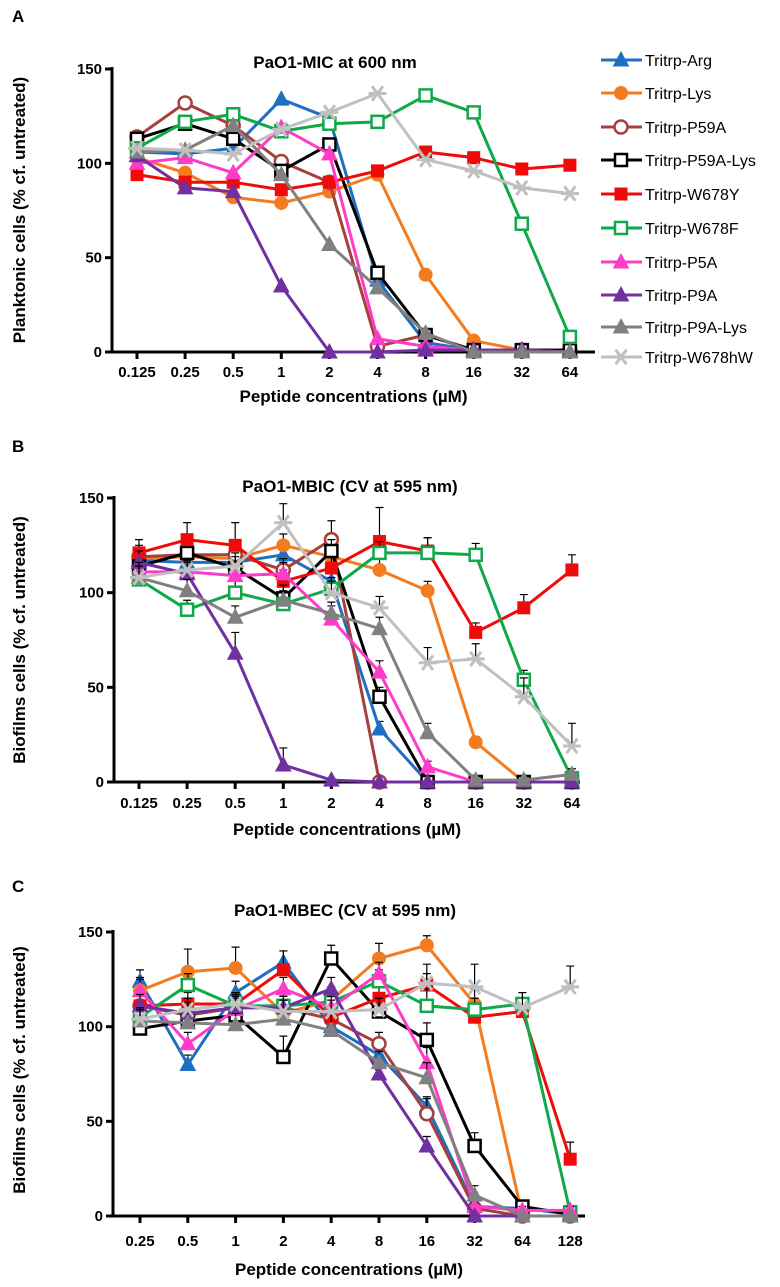  Describe the element at coordinates (659, 295) in the screenshot. I see `legend-item: Tritrp-P9A` at that location.